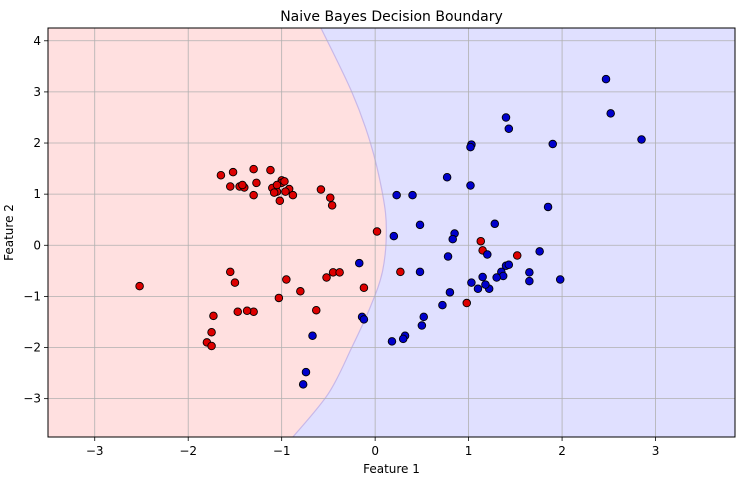  I want to click on x-tick-label: 3, so click(656, 451).